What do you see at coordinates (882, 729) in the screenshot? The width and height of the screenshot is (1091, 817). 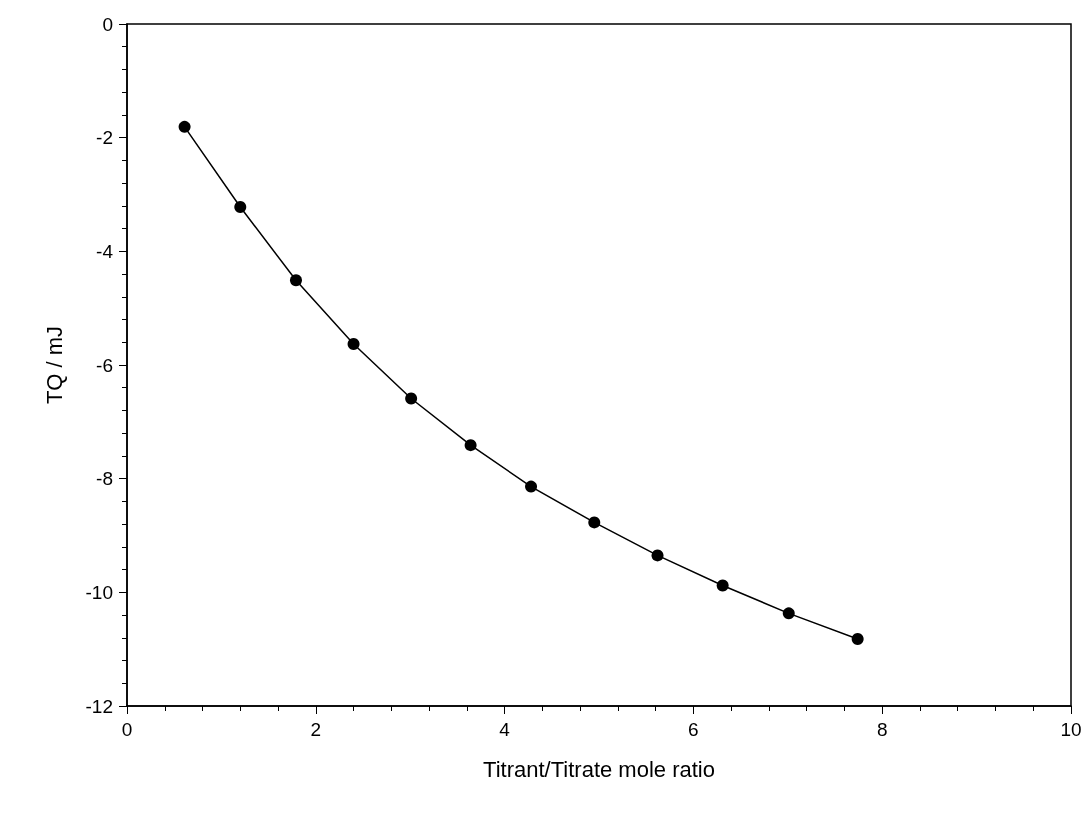 I see `x-tick-label: 8` at bounding box center [882, 729].